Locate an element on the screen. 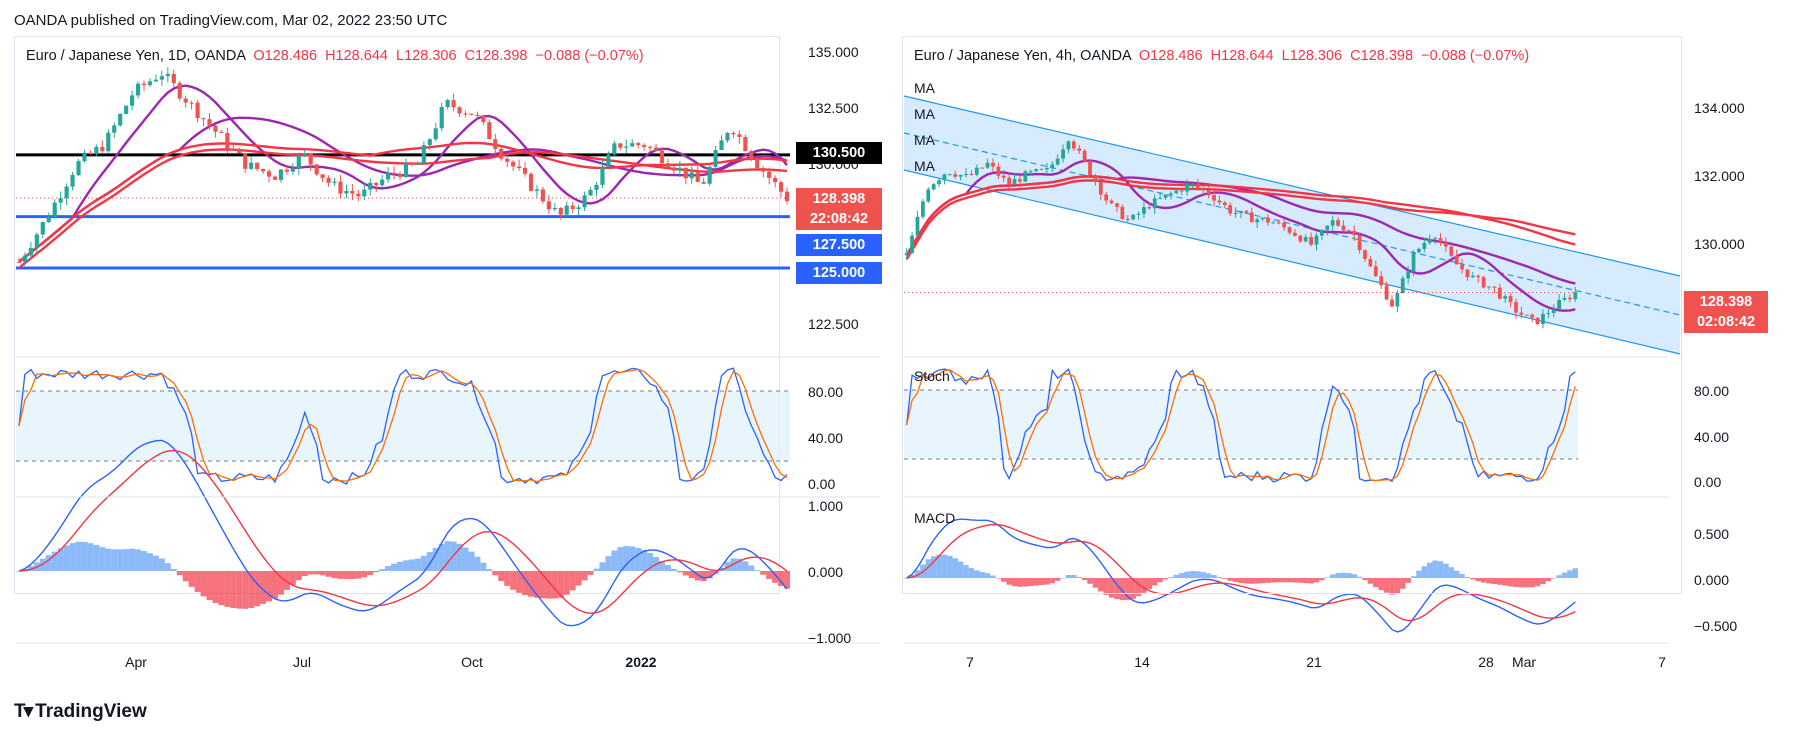  left-open: O128.486 is located at coordinates (285, 56).